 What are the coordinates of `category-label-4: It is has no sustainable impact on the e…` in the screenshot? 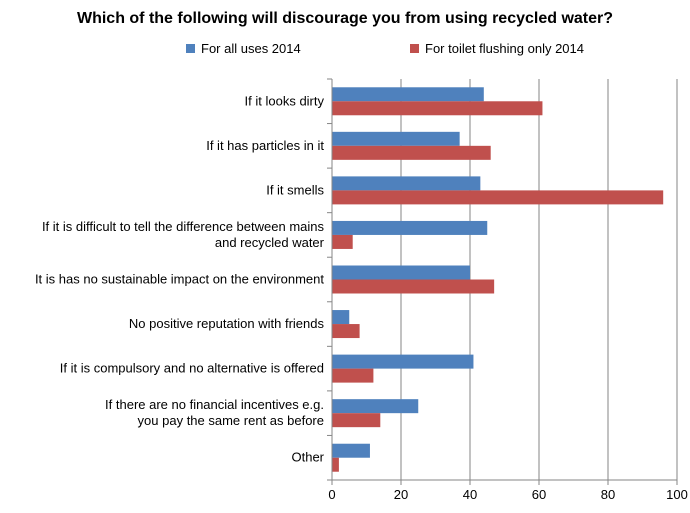 It's located at (179, 279).